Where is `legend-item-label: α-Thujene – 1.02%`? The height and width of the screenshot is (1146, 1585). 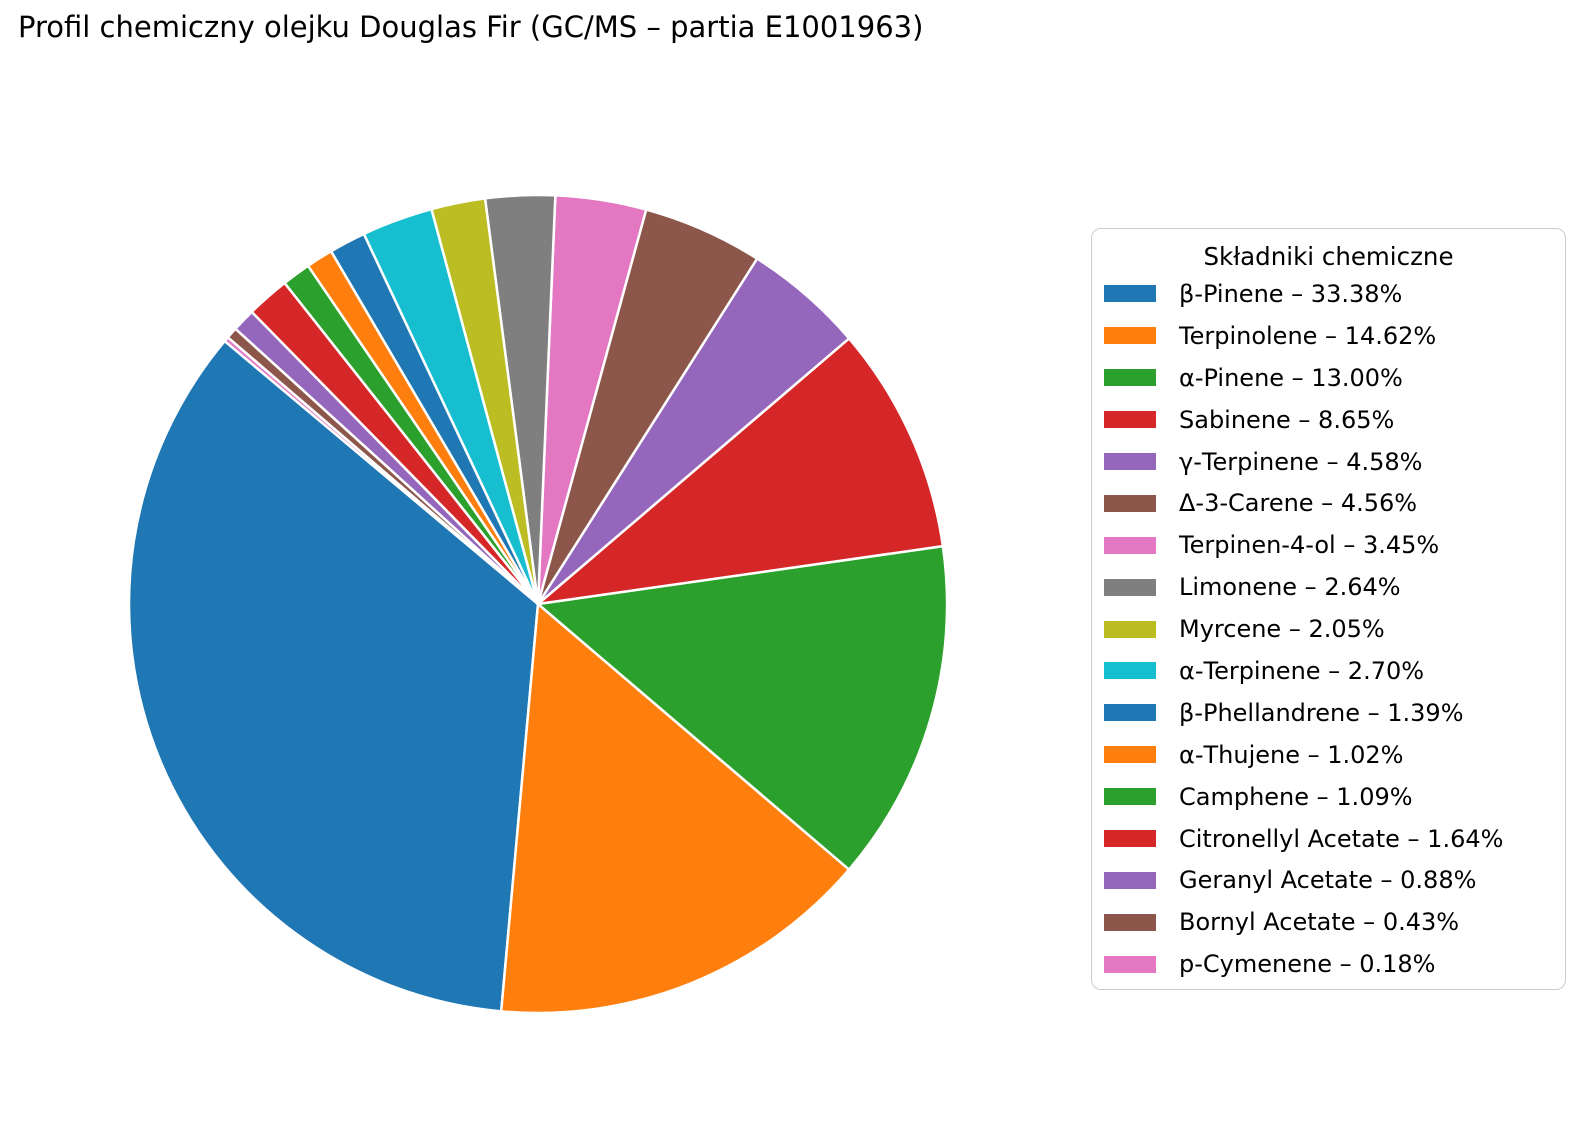
legend-item-label: α-Thujene – 1.02% is located at coordinates (1291, 754).